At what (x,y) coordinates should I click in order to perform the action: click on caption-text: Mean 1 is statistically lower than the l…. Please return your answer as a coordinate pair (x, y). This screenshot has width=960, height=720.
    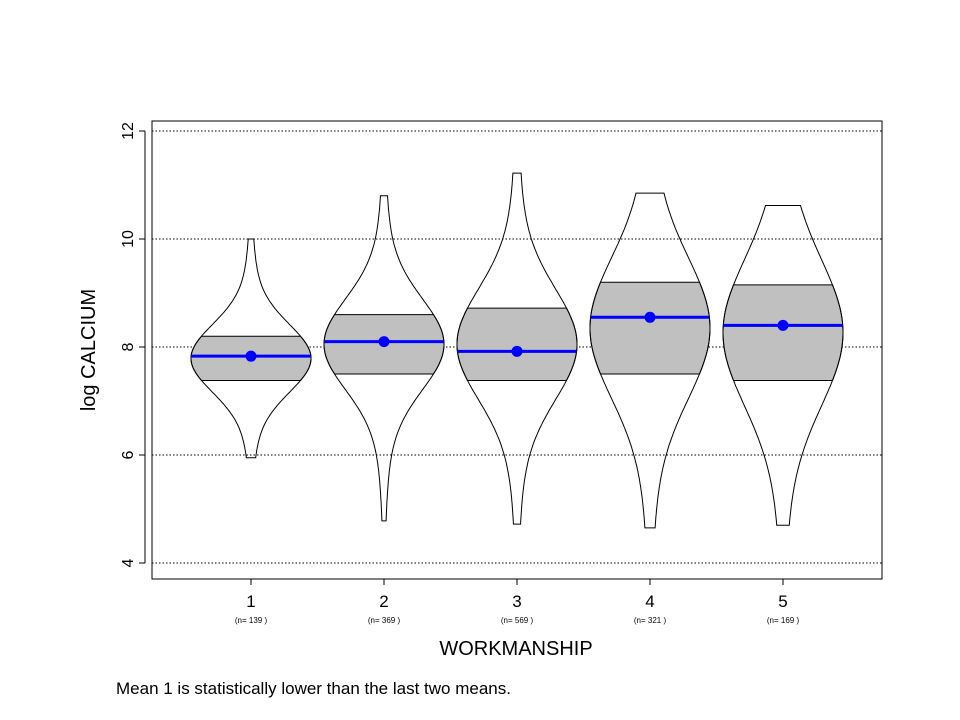
    Looking at the image, I should click on (313, 688).